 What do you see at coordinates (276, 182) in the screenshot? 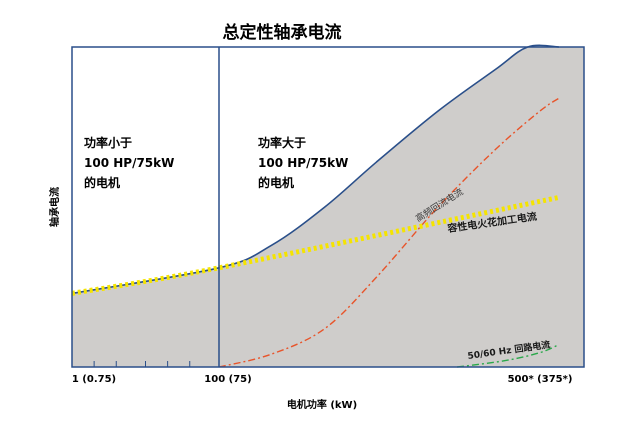
I see `region-label-large-line3: 的电机` at bounding box center [276, 182].